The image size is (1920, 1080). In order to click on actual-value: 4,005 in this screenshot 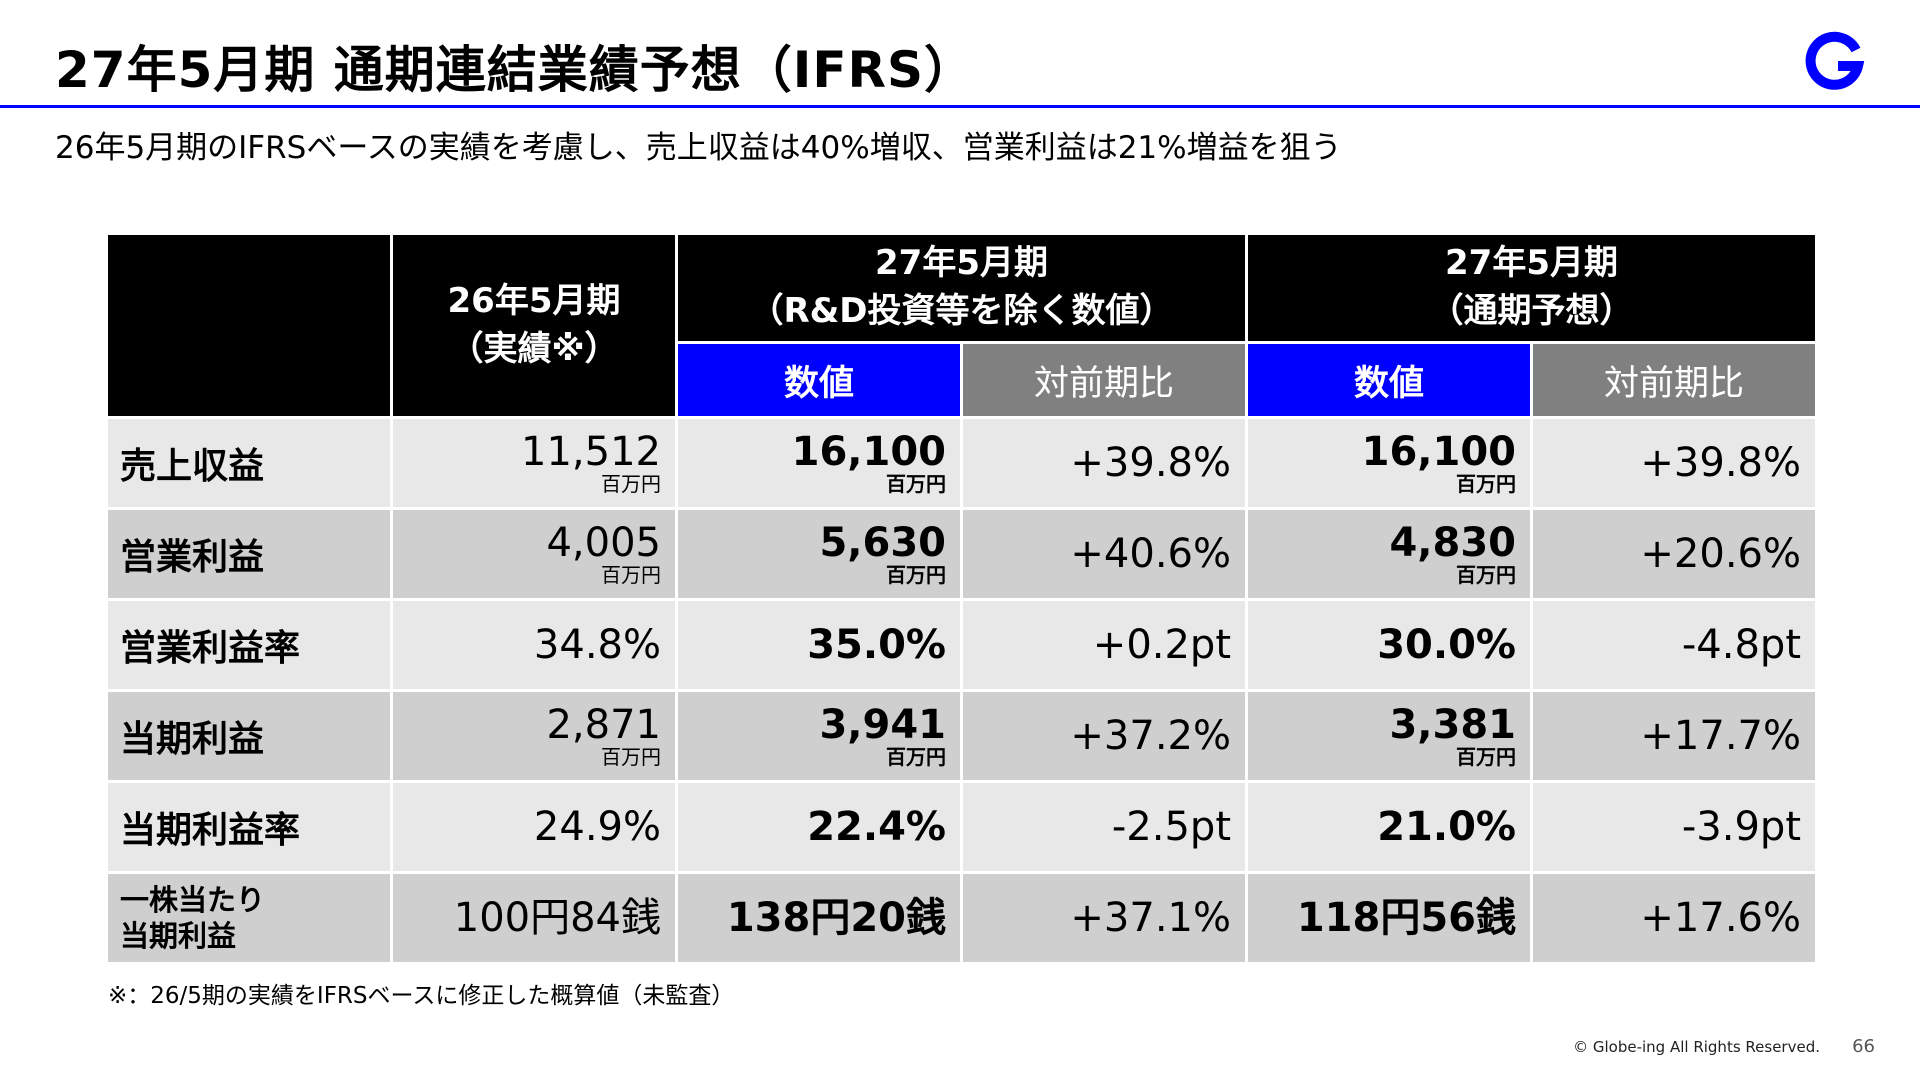, I will do `click(603, 543)`.